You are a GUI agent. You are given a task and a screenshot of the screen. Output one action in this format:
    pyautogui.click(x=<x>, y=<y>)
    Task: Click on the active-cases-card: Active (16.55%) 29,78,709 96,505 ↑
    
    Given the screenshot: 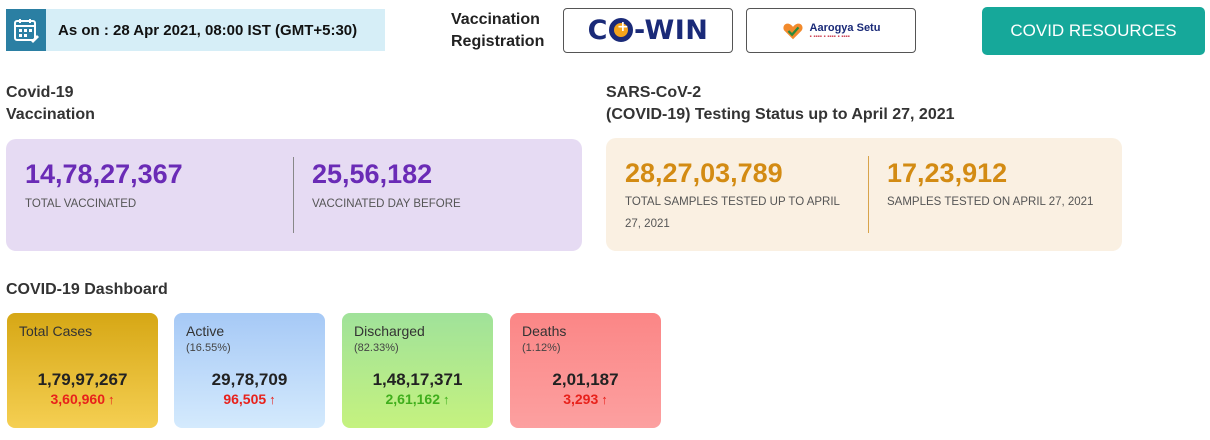 What is the action you would take?
    pyautogui.click(x=249, y=370)
    